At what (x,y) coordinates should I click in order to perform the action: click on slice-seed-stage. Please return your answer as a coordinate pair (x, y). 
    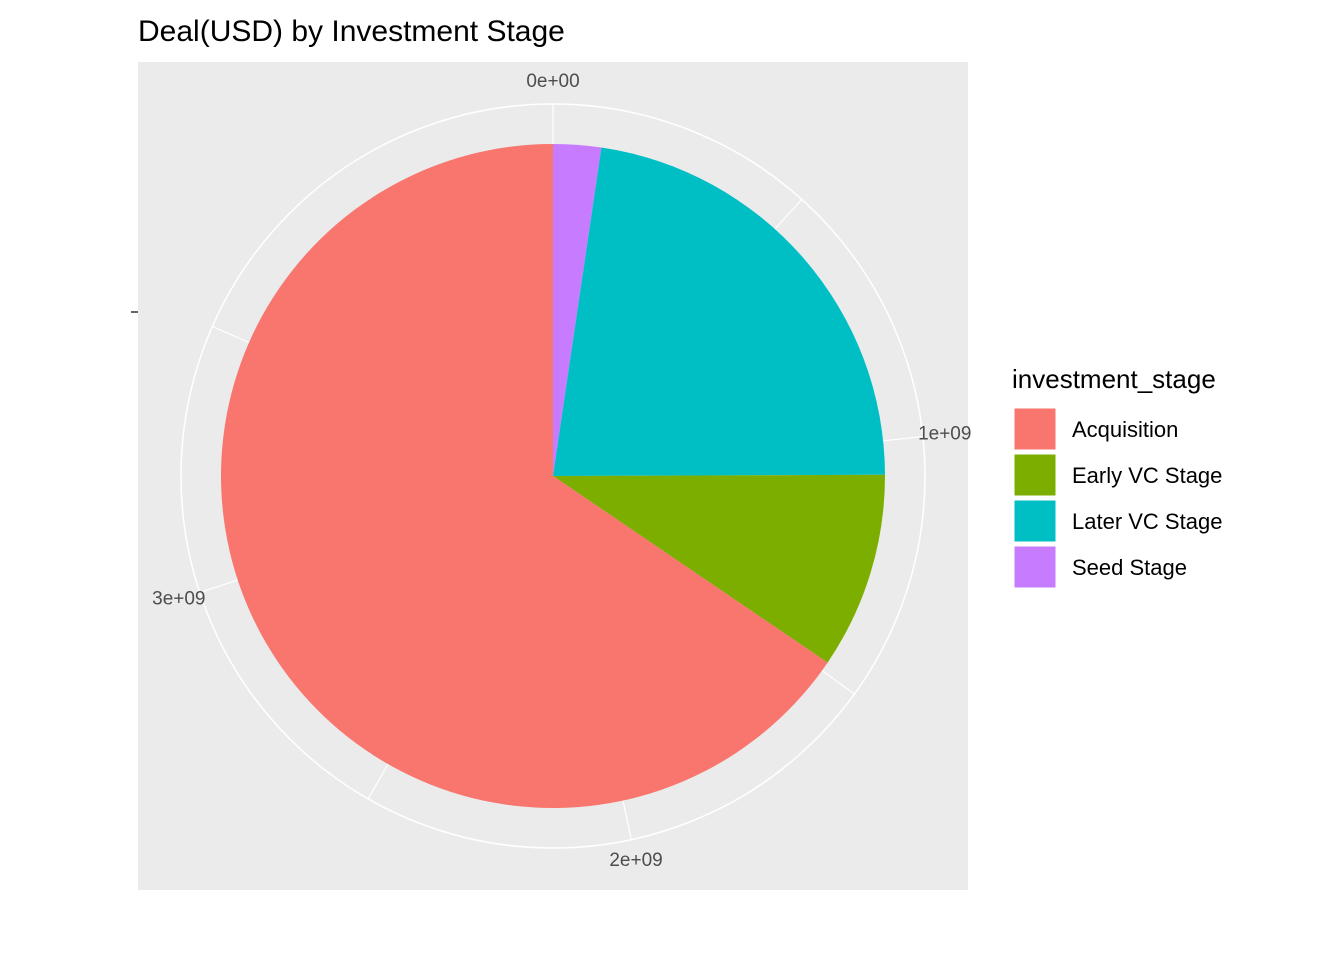
    Looking at the image, I should click on (577, 310).